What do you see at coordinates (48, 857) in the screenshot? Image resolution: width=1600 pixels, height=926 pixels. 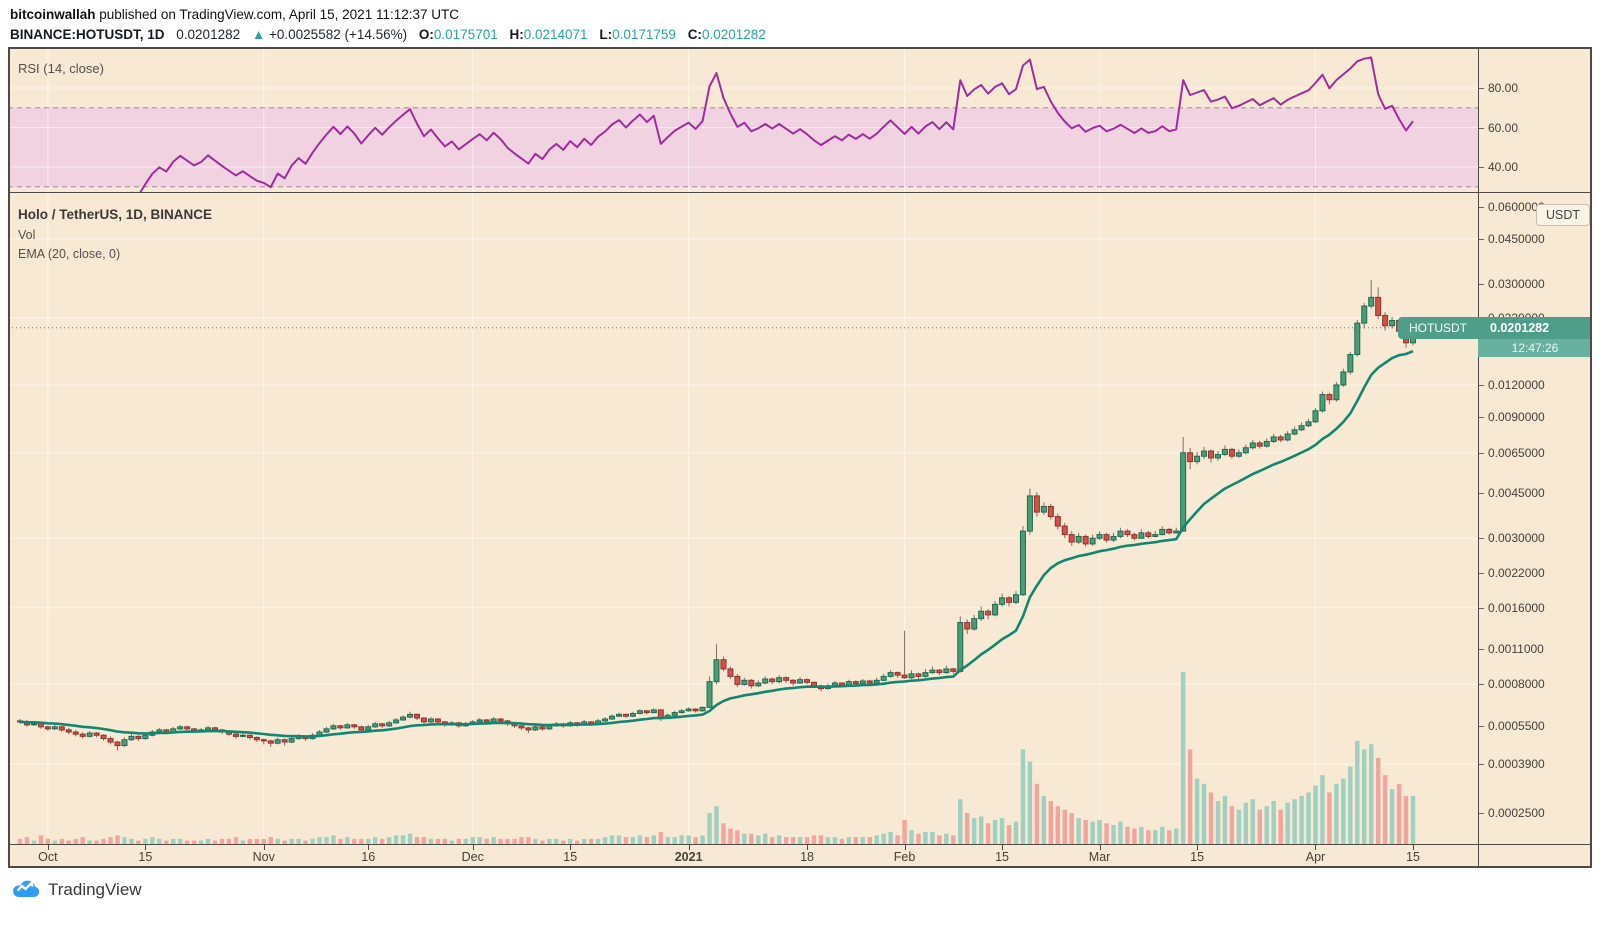 I see `time-tick: Oct` at bounding box center [48, 857].